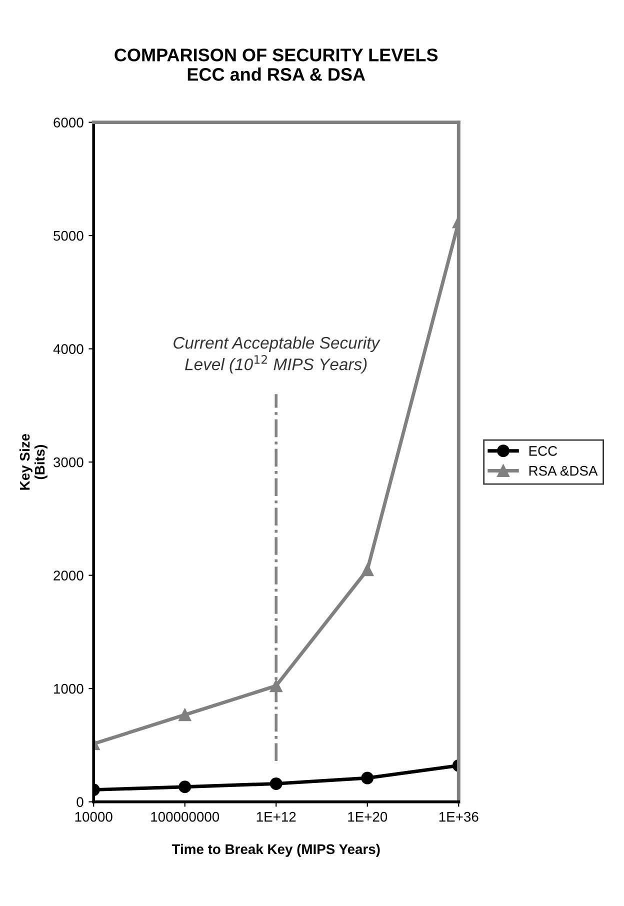  I want to click on y-tick-label: 1000, so click(69, 689).